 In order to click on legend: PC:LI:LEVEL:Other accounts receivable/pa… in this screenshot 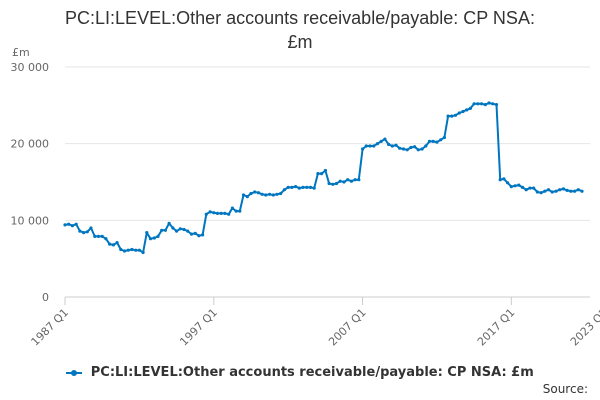, I will do `click(300, 372)`.